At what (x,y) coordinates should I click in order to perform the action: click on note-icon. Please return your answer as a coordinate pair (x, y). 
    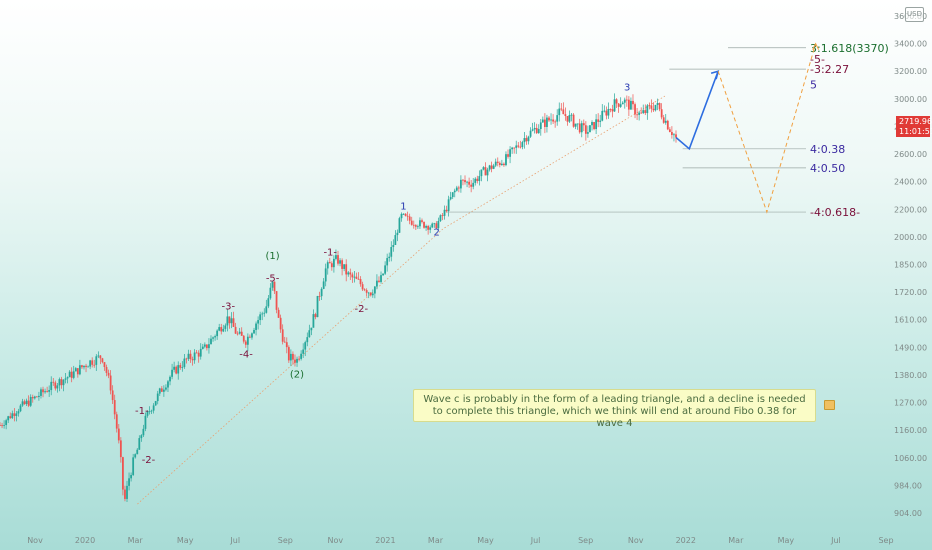
    Looking at the image, I should click on (829, 405).